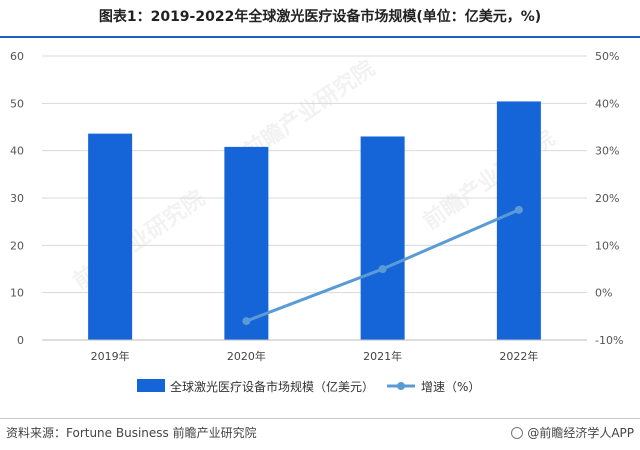 Image resolution: width=640 pixels, height=450 pixels. Describe the element at coordinates (246, 356) in the screenshot. I see `x-tick-label: 2020年` at that location.